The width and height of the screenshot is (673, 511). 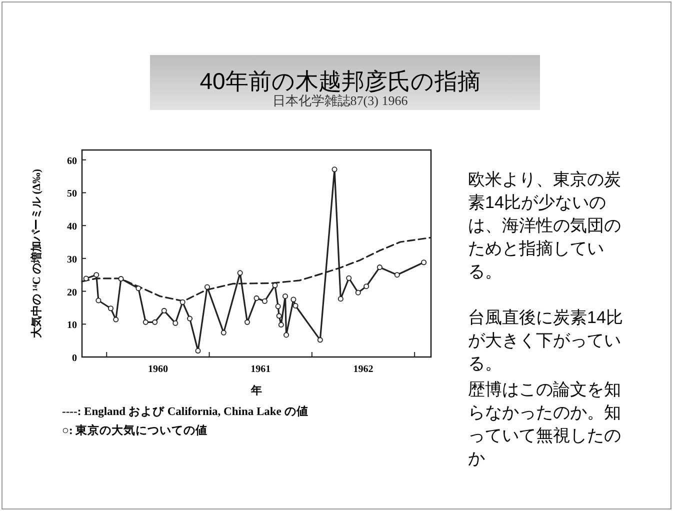 I want to click on x-tick-label: 1962, so click(x=363, y=369).